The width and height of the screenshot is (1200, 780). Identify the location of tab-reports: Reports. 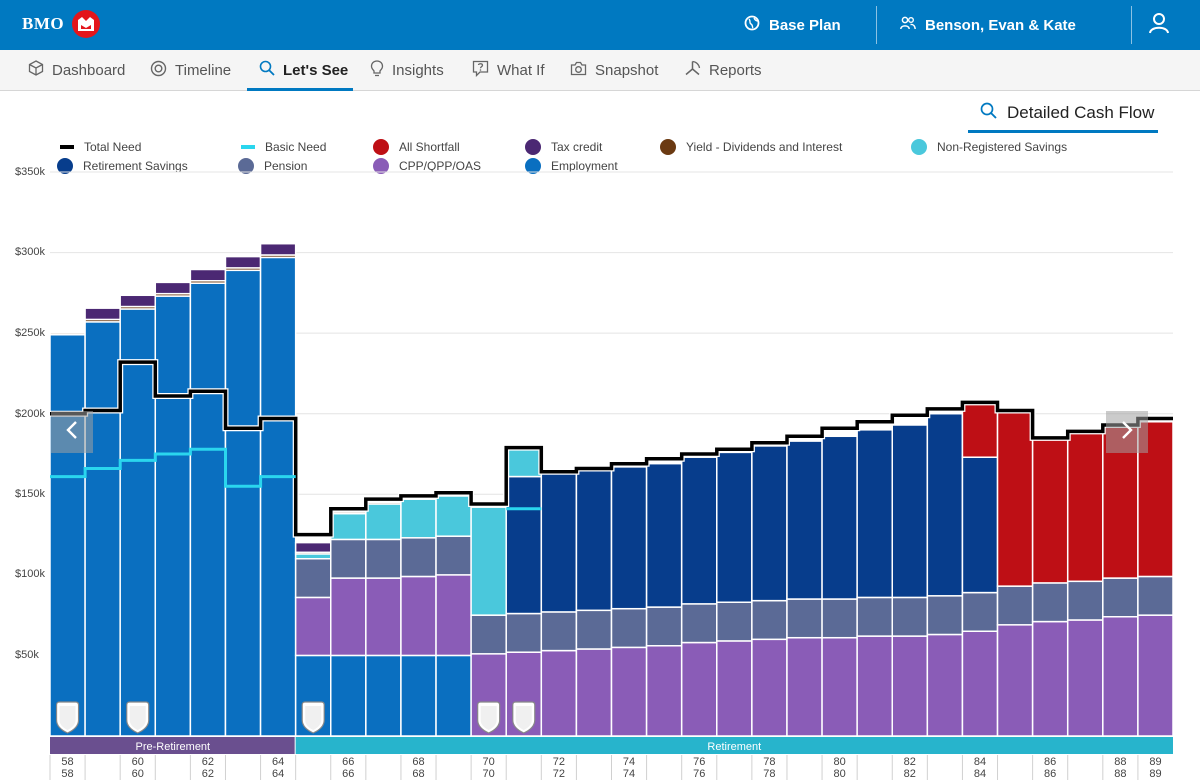
(723, 70).